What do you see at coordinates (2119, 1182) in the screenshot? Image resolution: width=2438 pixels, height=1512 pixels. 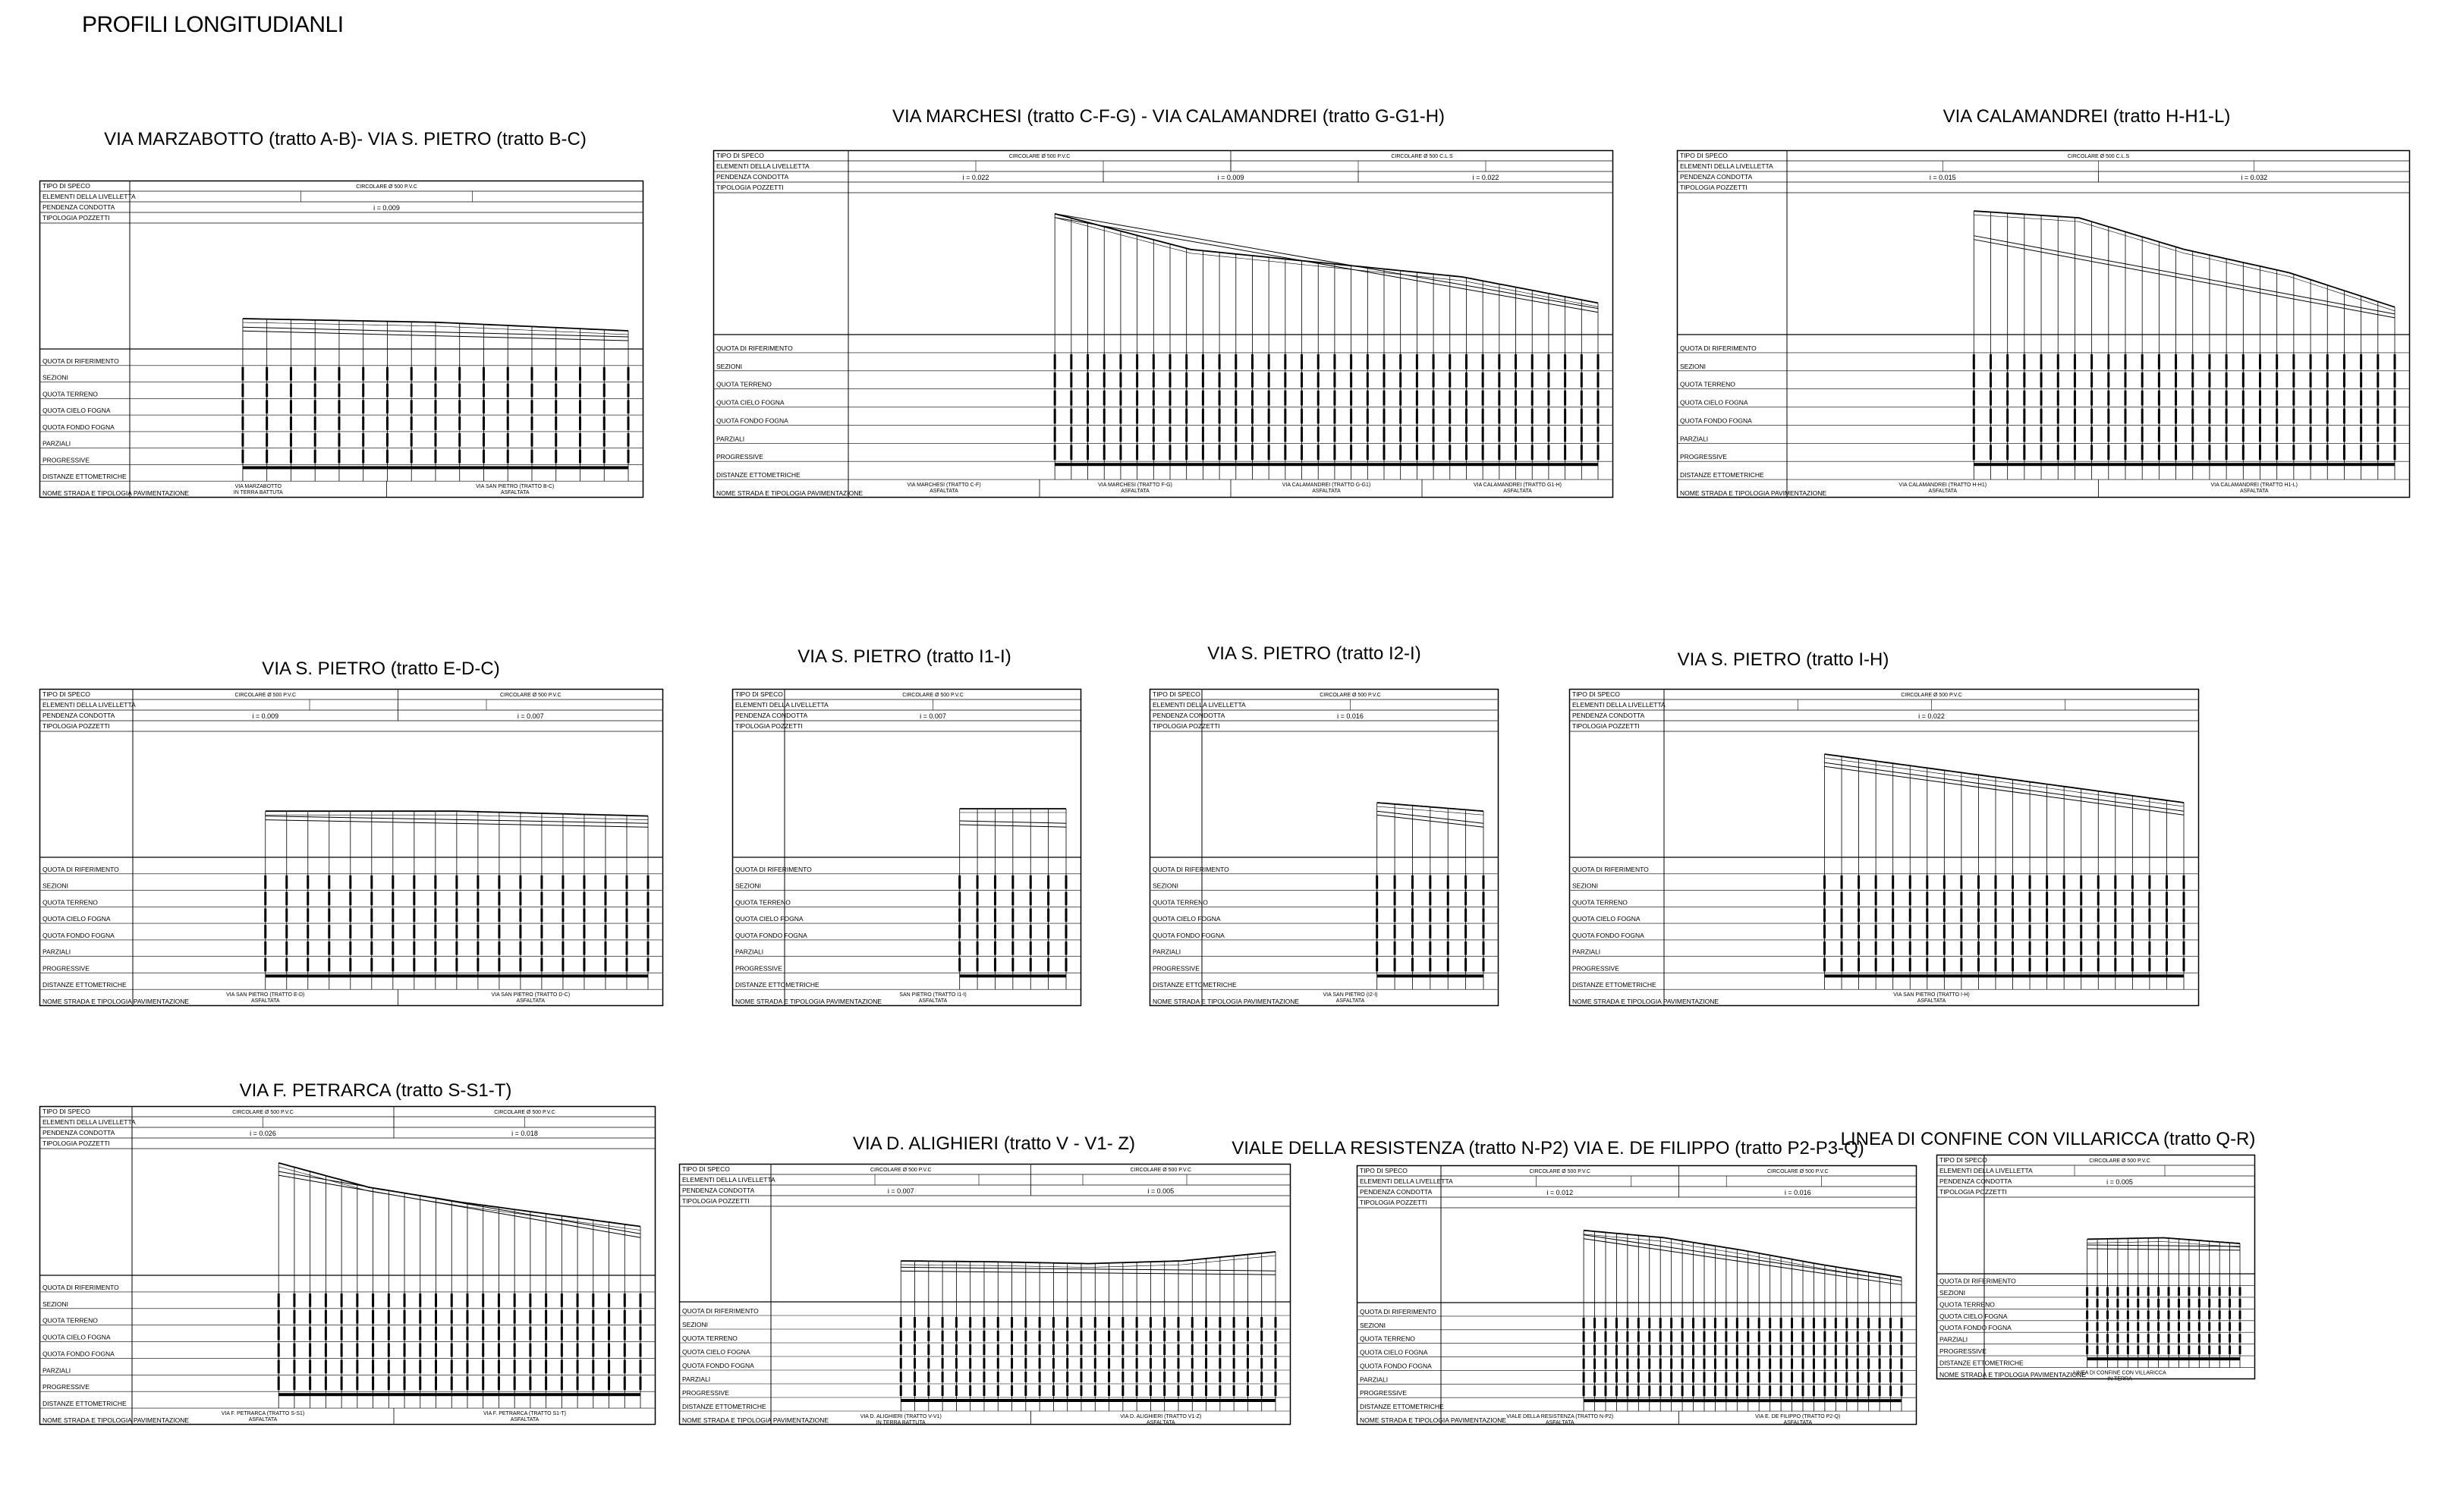 I see `slope-label: i = 0.005` at bounding box center [2119, 1182].